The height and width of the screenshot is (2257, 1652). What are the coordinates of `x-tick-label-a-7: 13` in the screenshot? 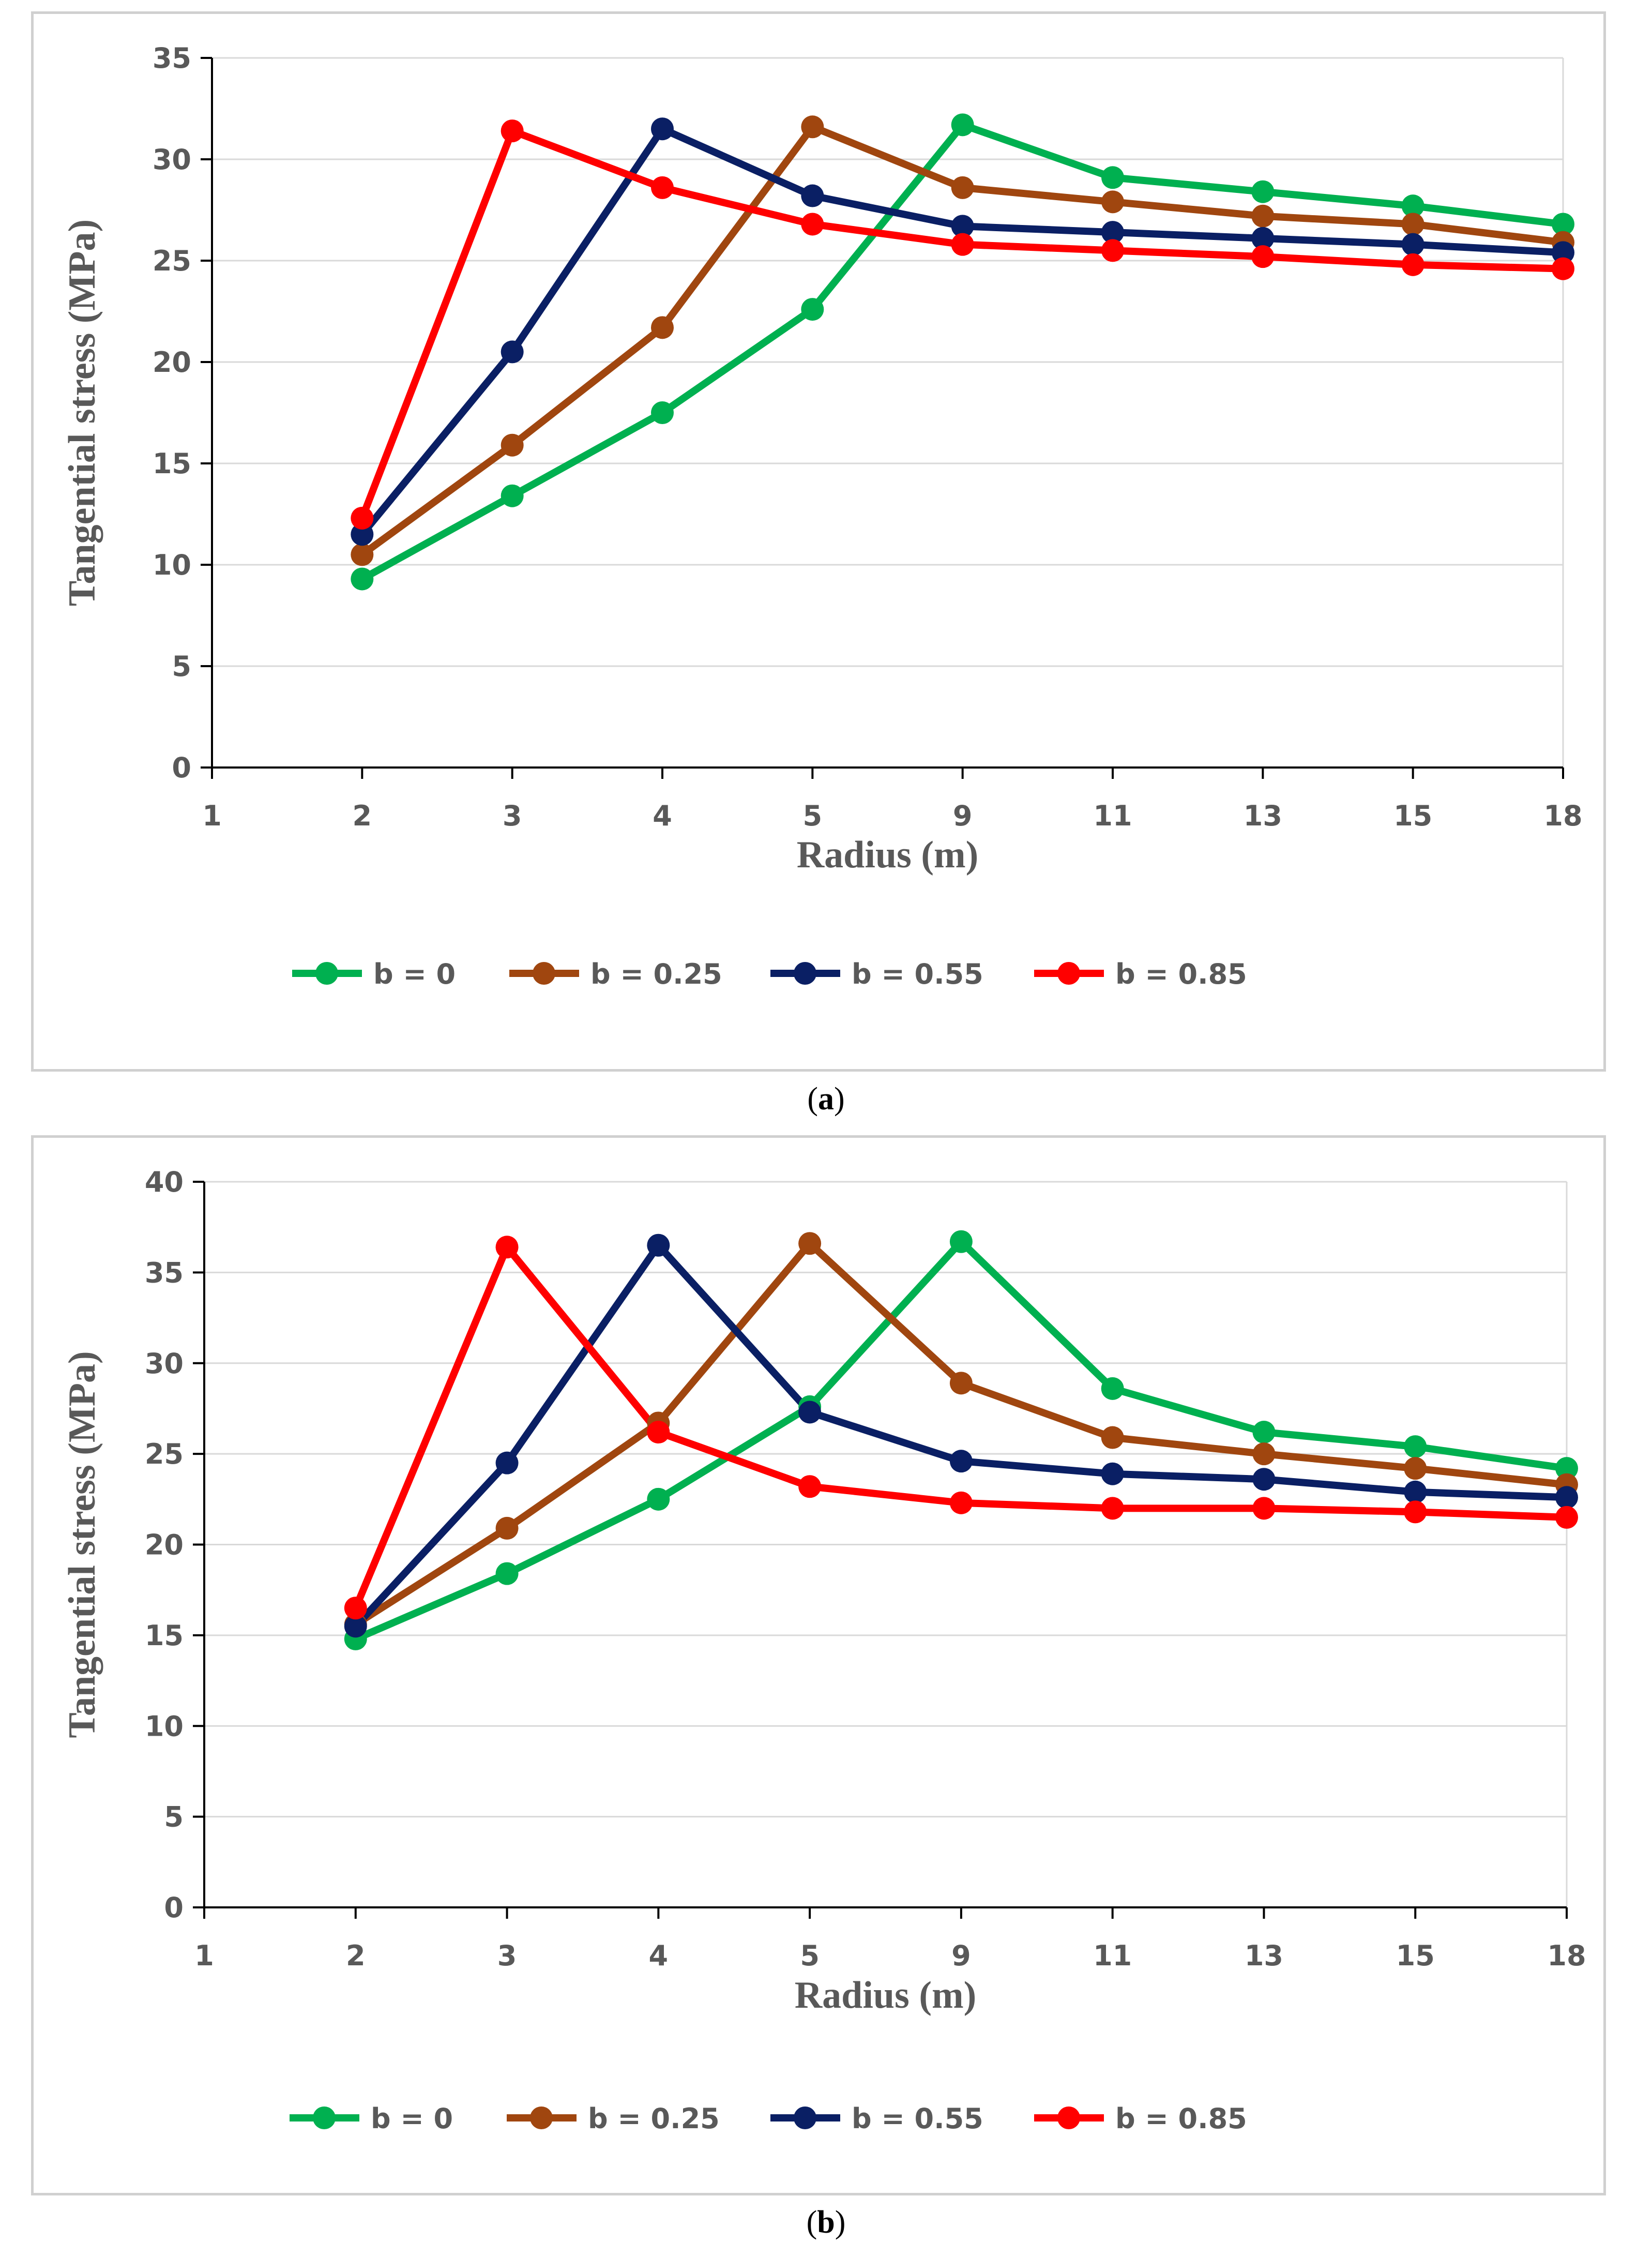 It's located at (1263, 816).